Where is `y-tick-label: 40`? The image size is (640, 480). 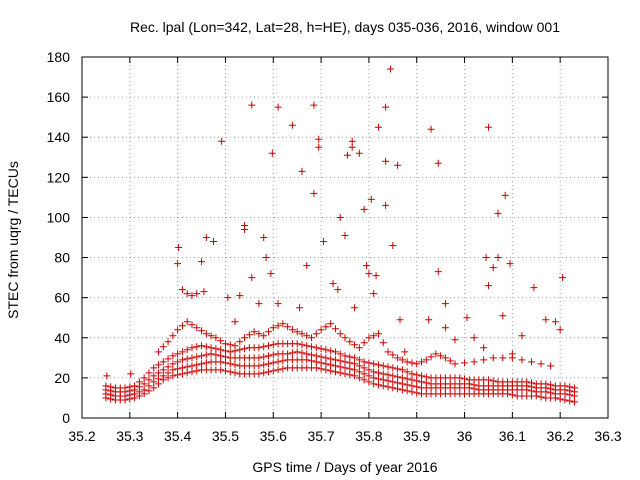
y-tick-label: 40 is located at coordinates (62, 338).